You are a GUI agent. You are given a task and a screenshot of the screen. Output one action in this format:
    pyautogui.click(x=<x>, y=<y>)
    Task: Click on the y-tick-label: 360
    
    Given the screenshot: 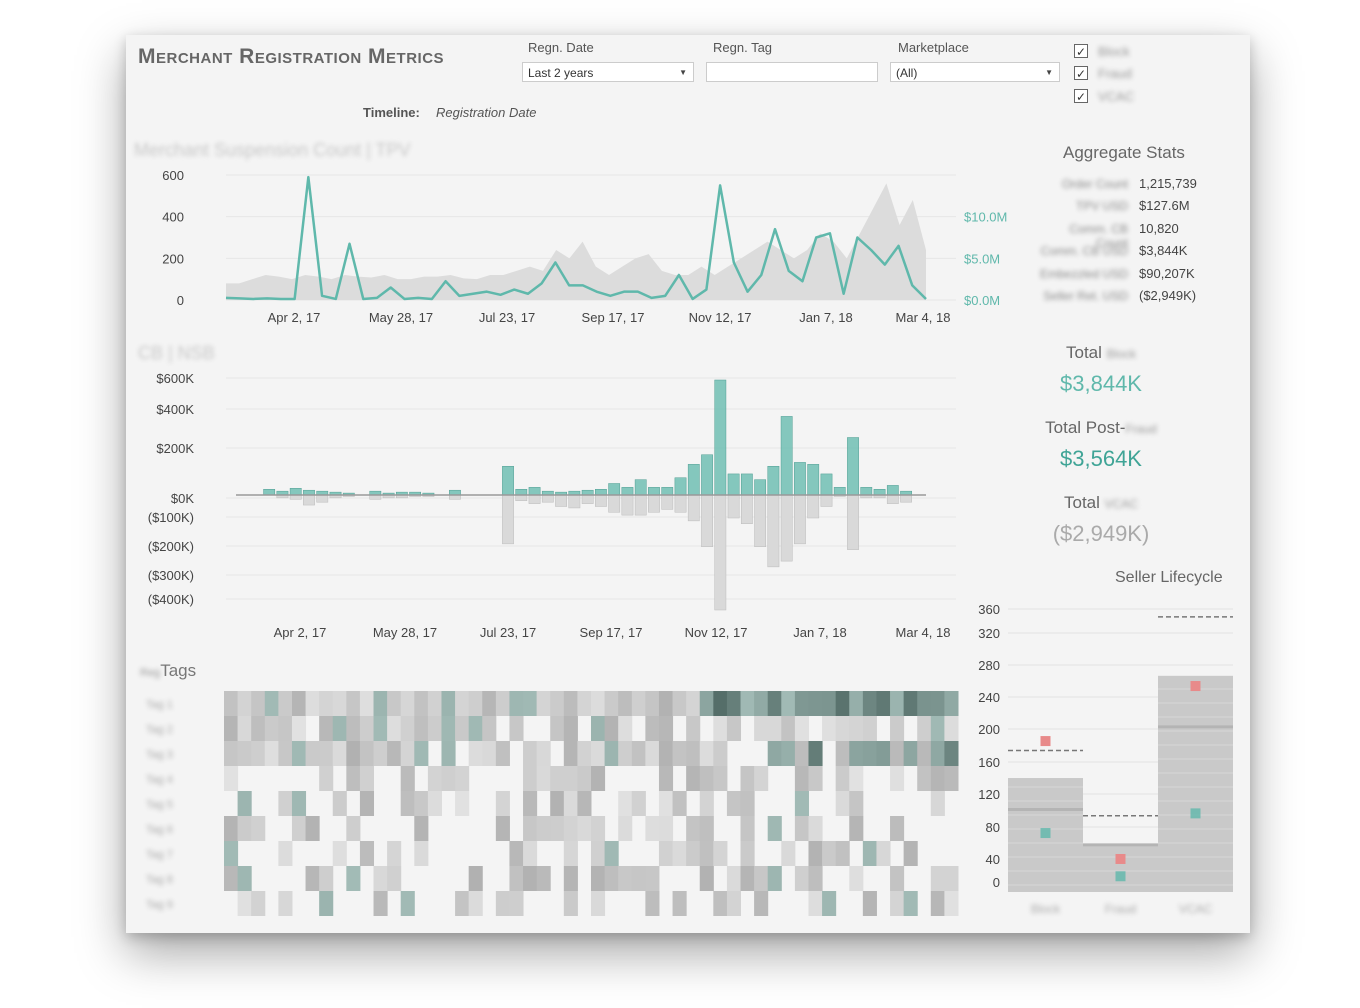 What is the action you would take?
    pyautogui.click(x=989, y=609)
    